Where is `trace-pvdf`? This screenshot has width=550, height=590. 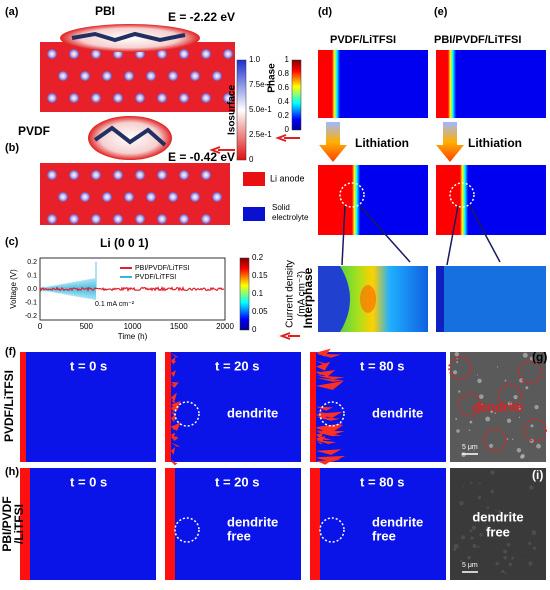
trace-pvdf is located at coordinates (68, 281).